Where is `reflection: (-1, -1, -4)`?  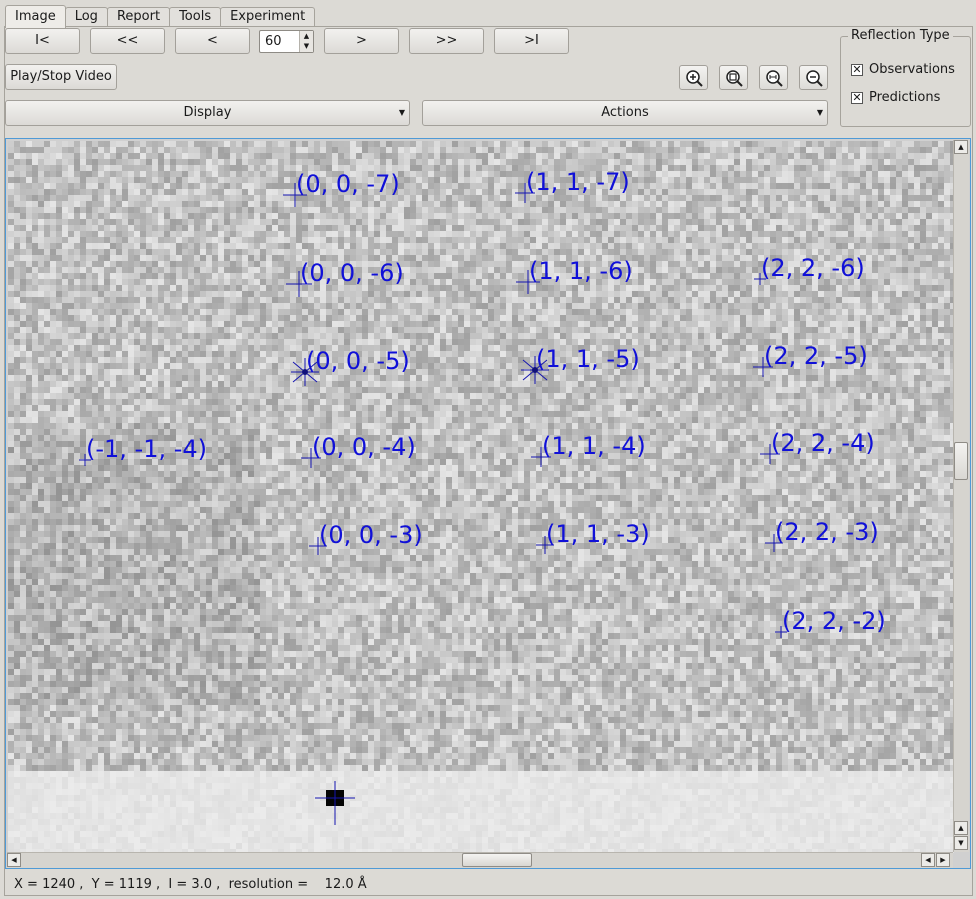
reflection: (-1, -1, -4) is located at coordinates (143, 450).